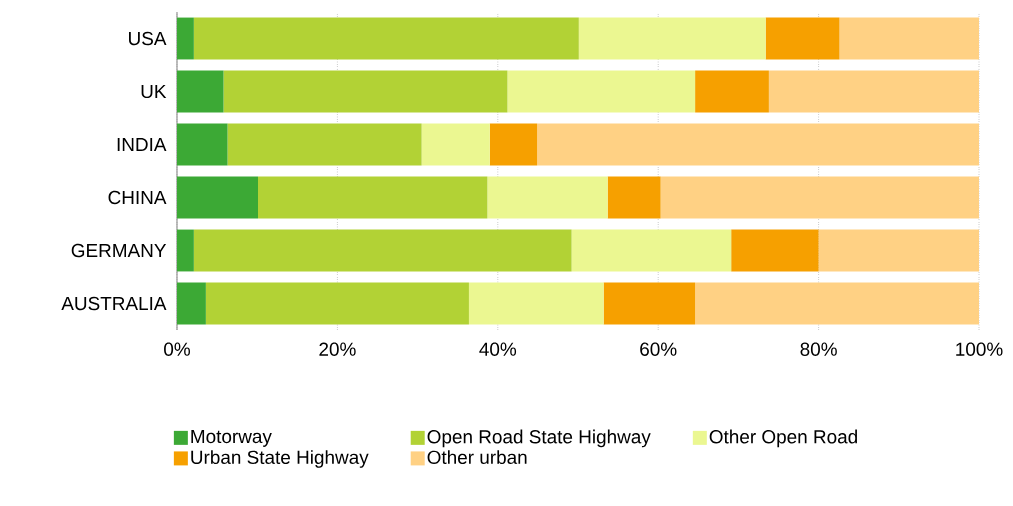 This screenshot has height=506, width=1013. I want to click on y-tick-label: UK, so click(154, 91).